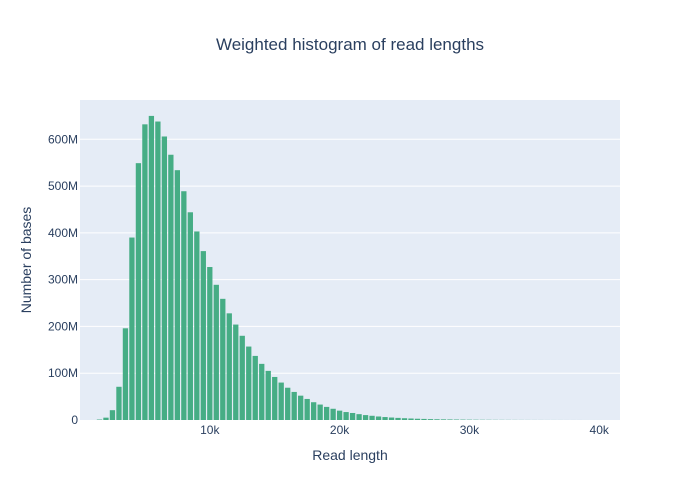 This screenshot has width=700, height=500. Describe the element at coordinates (600, 430) in the screenshot. I see `x-tick-label: 40k` at that location.